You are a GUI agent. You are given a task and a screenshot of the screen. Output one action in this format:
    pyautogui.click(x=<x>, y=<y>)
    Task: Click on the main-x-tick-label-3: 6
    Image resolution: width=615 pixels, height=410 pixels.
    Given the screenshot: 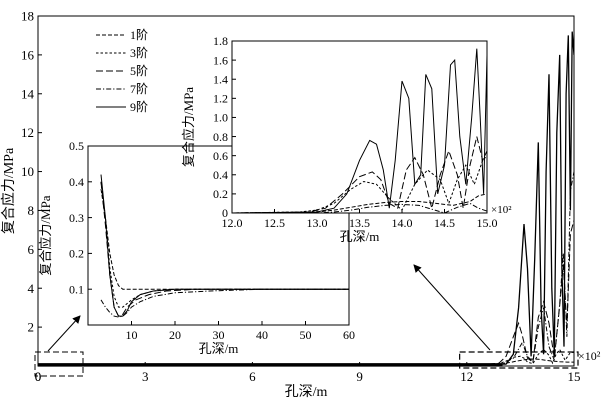 What is the action you would take?
    pyautogui.click(x=252, y=376)
    